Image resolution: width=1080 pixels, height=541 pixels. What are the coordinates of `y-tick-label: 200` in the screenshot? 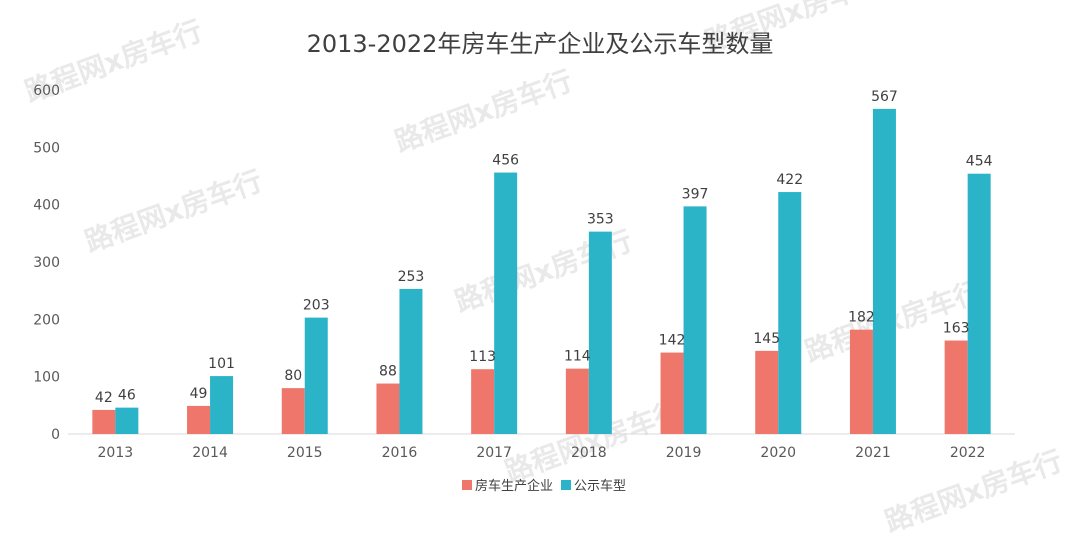 It's located at (46, 320).